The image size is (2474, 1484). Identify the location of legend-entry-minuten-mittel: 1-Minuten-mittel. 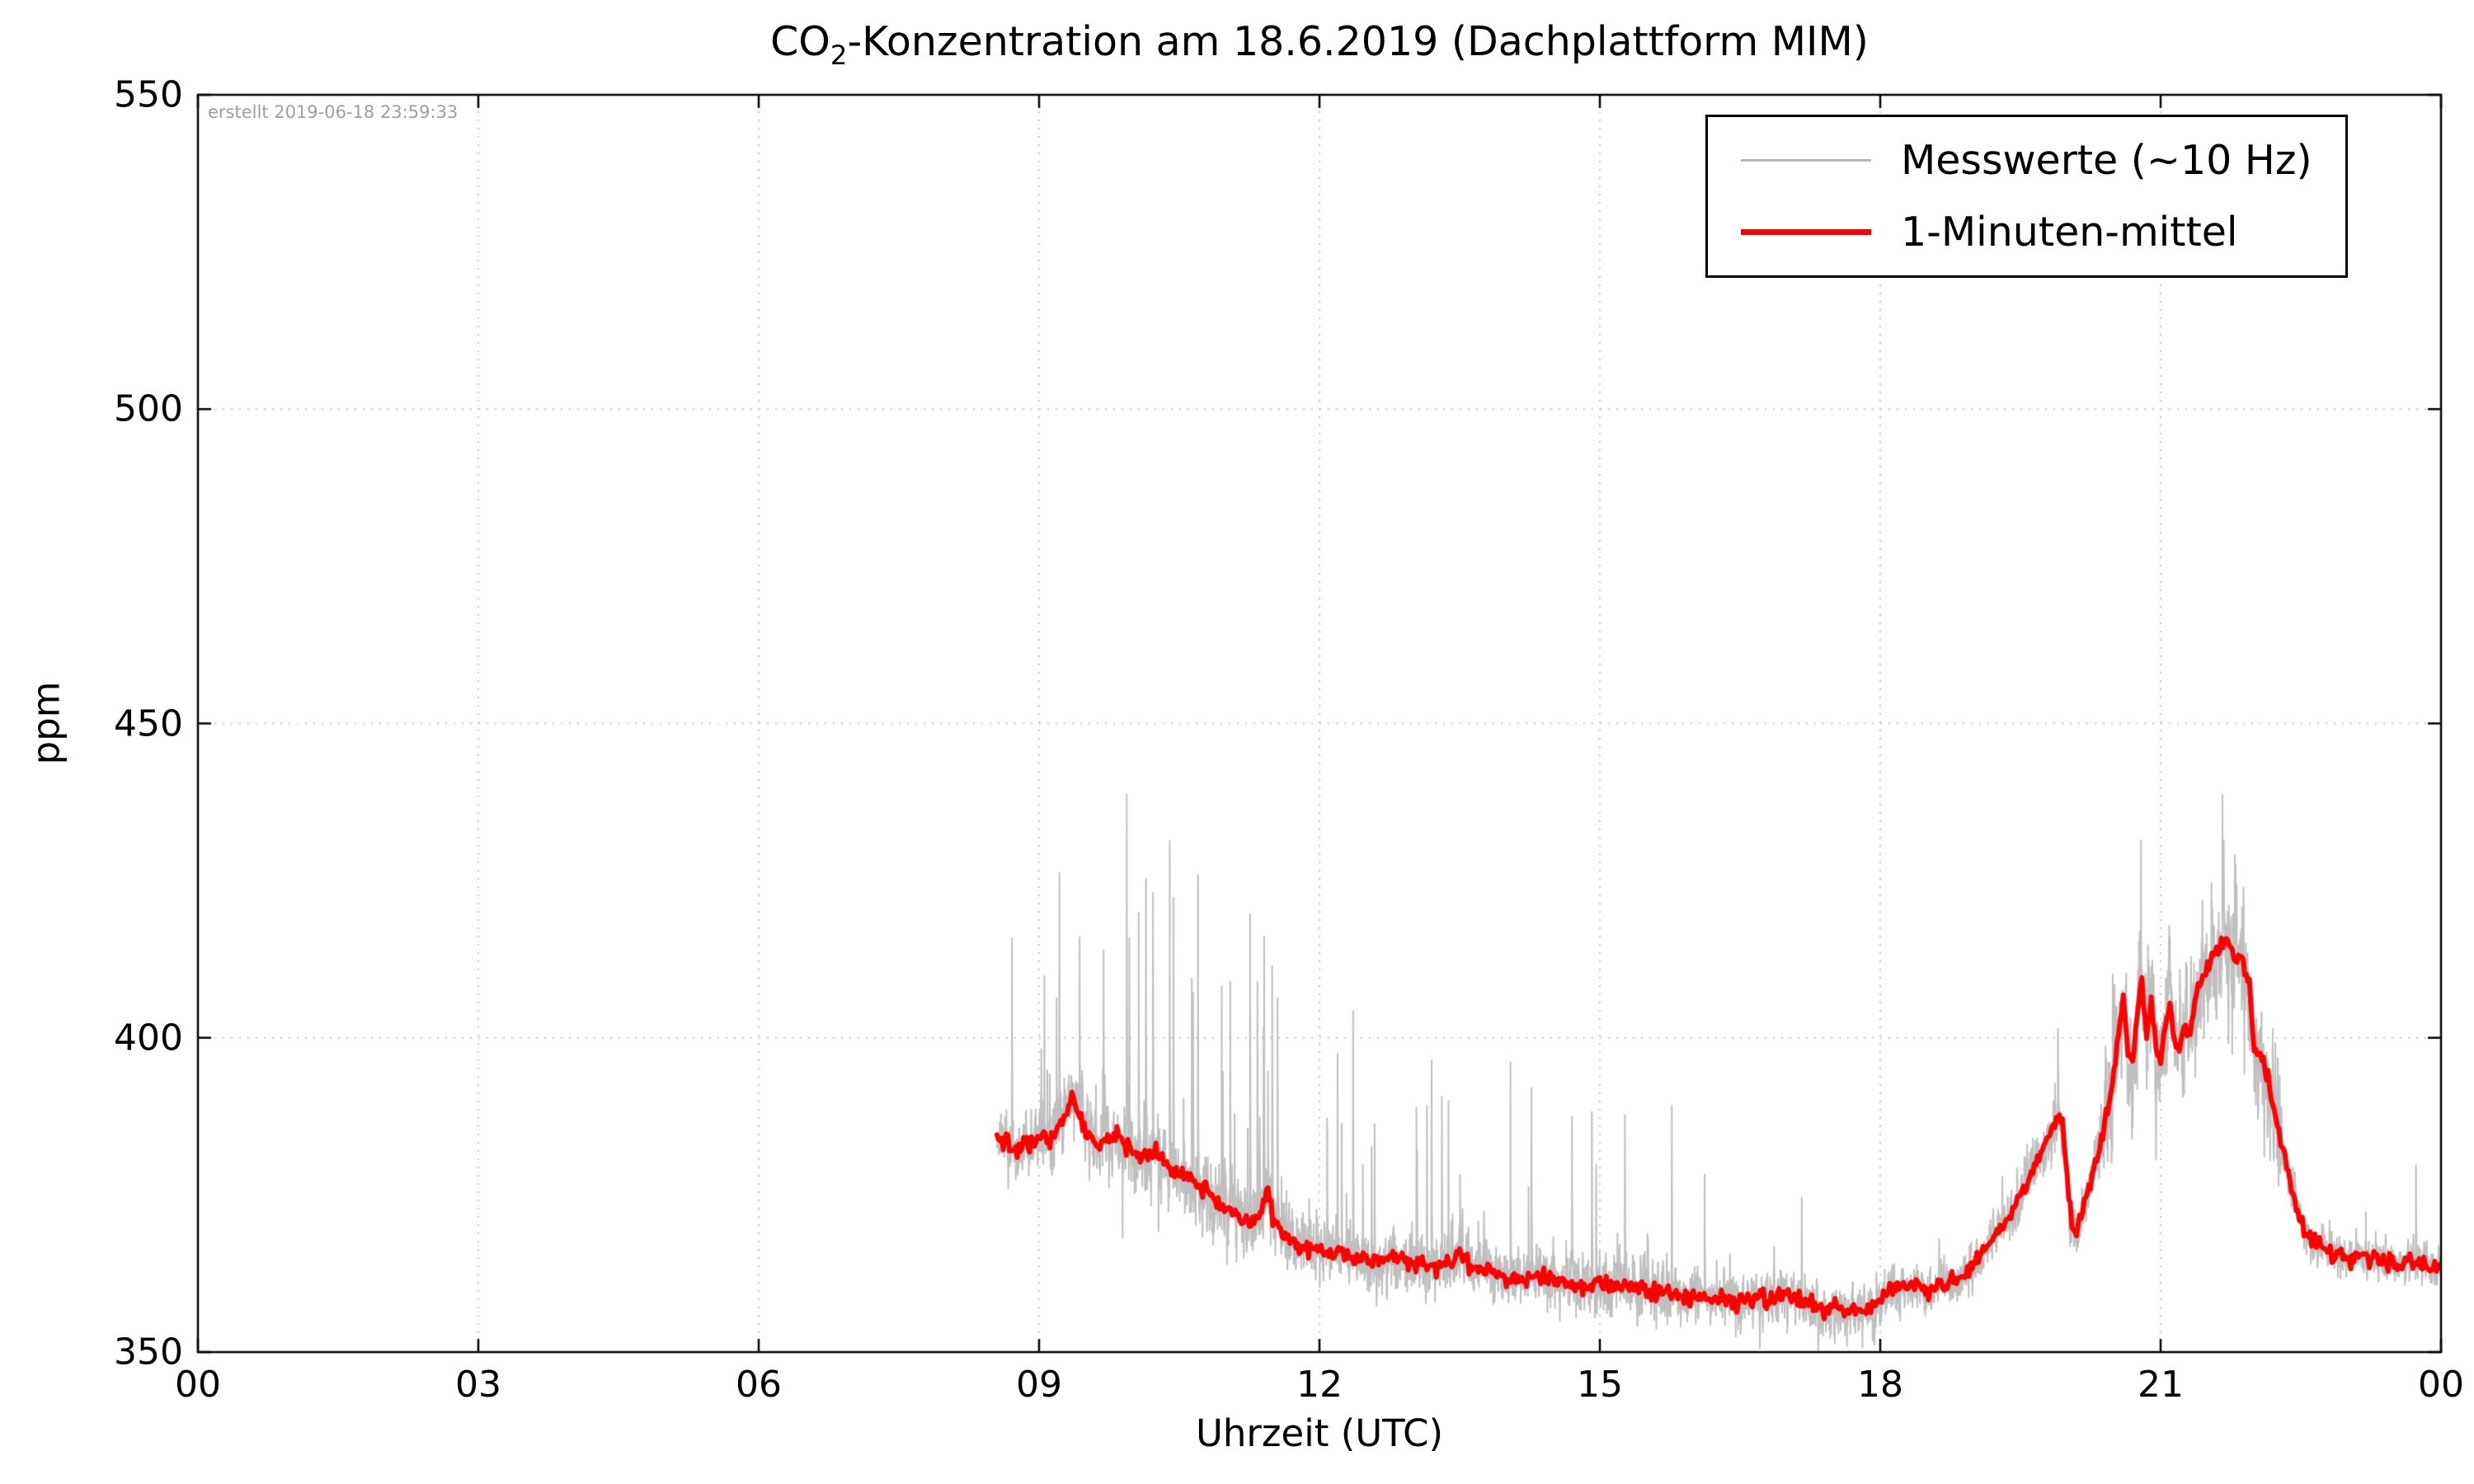
(2026, 233).